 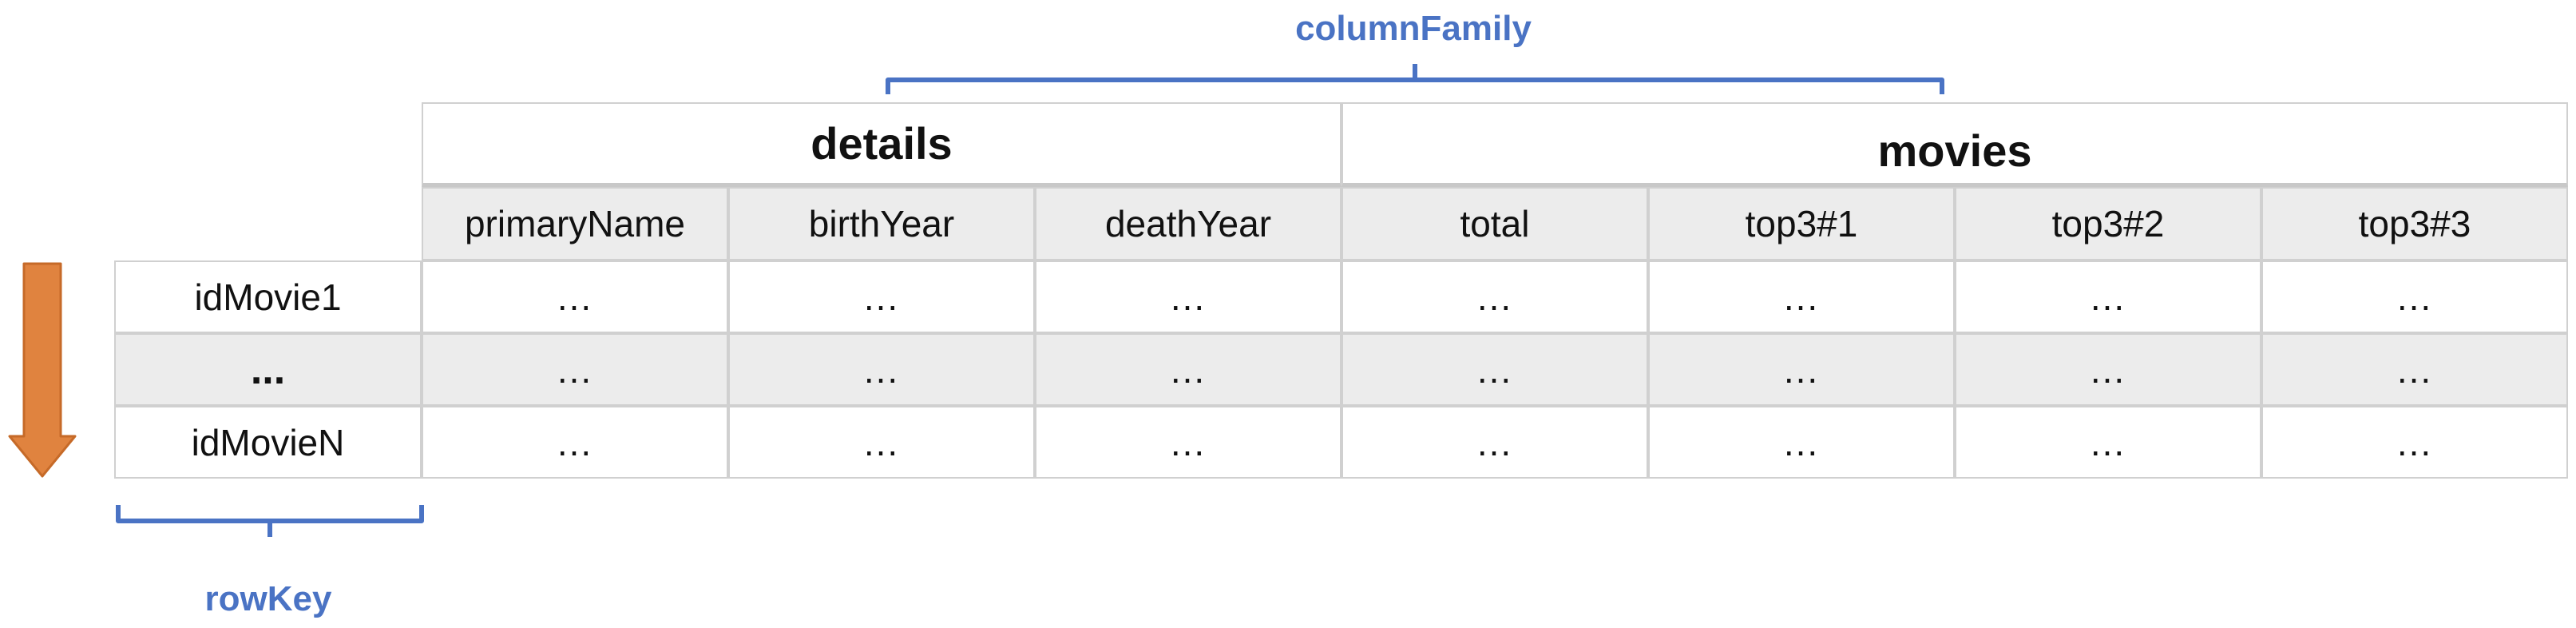 I want to click on row-key-cell: idMovie1, so click(x=268, y=296).